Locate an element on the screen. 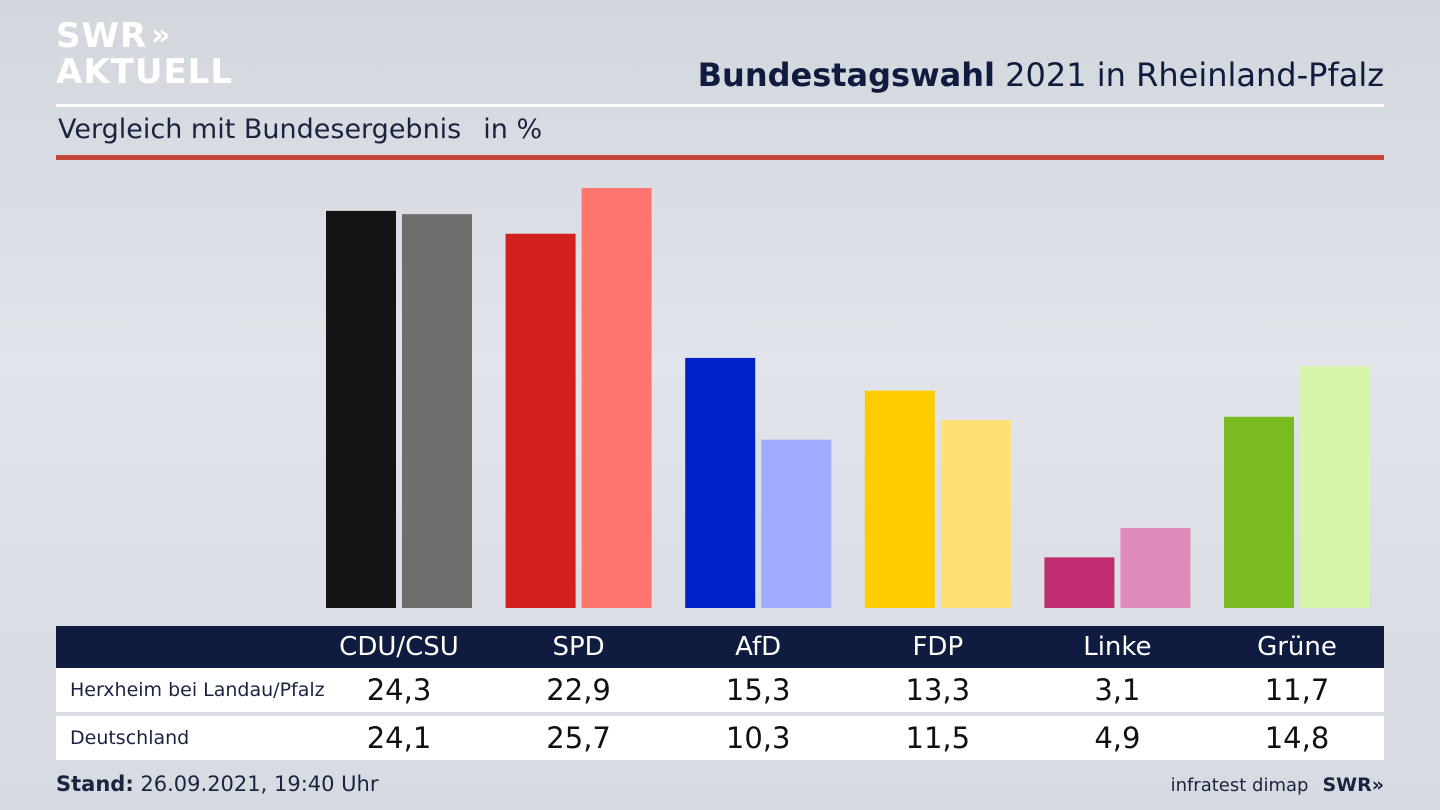  stand-info: Stand: 26.09.2021, 19:40 Uhr is located at coordinates (217, 784).